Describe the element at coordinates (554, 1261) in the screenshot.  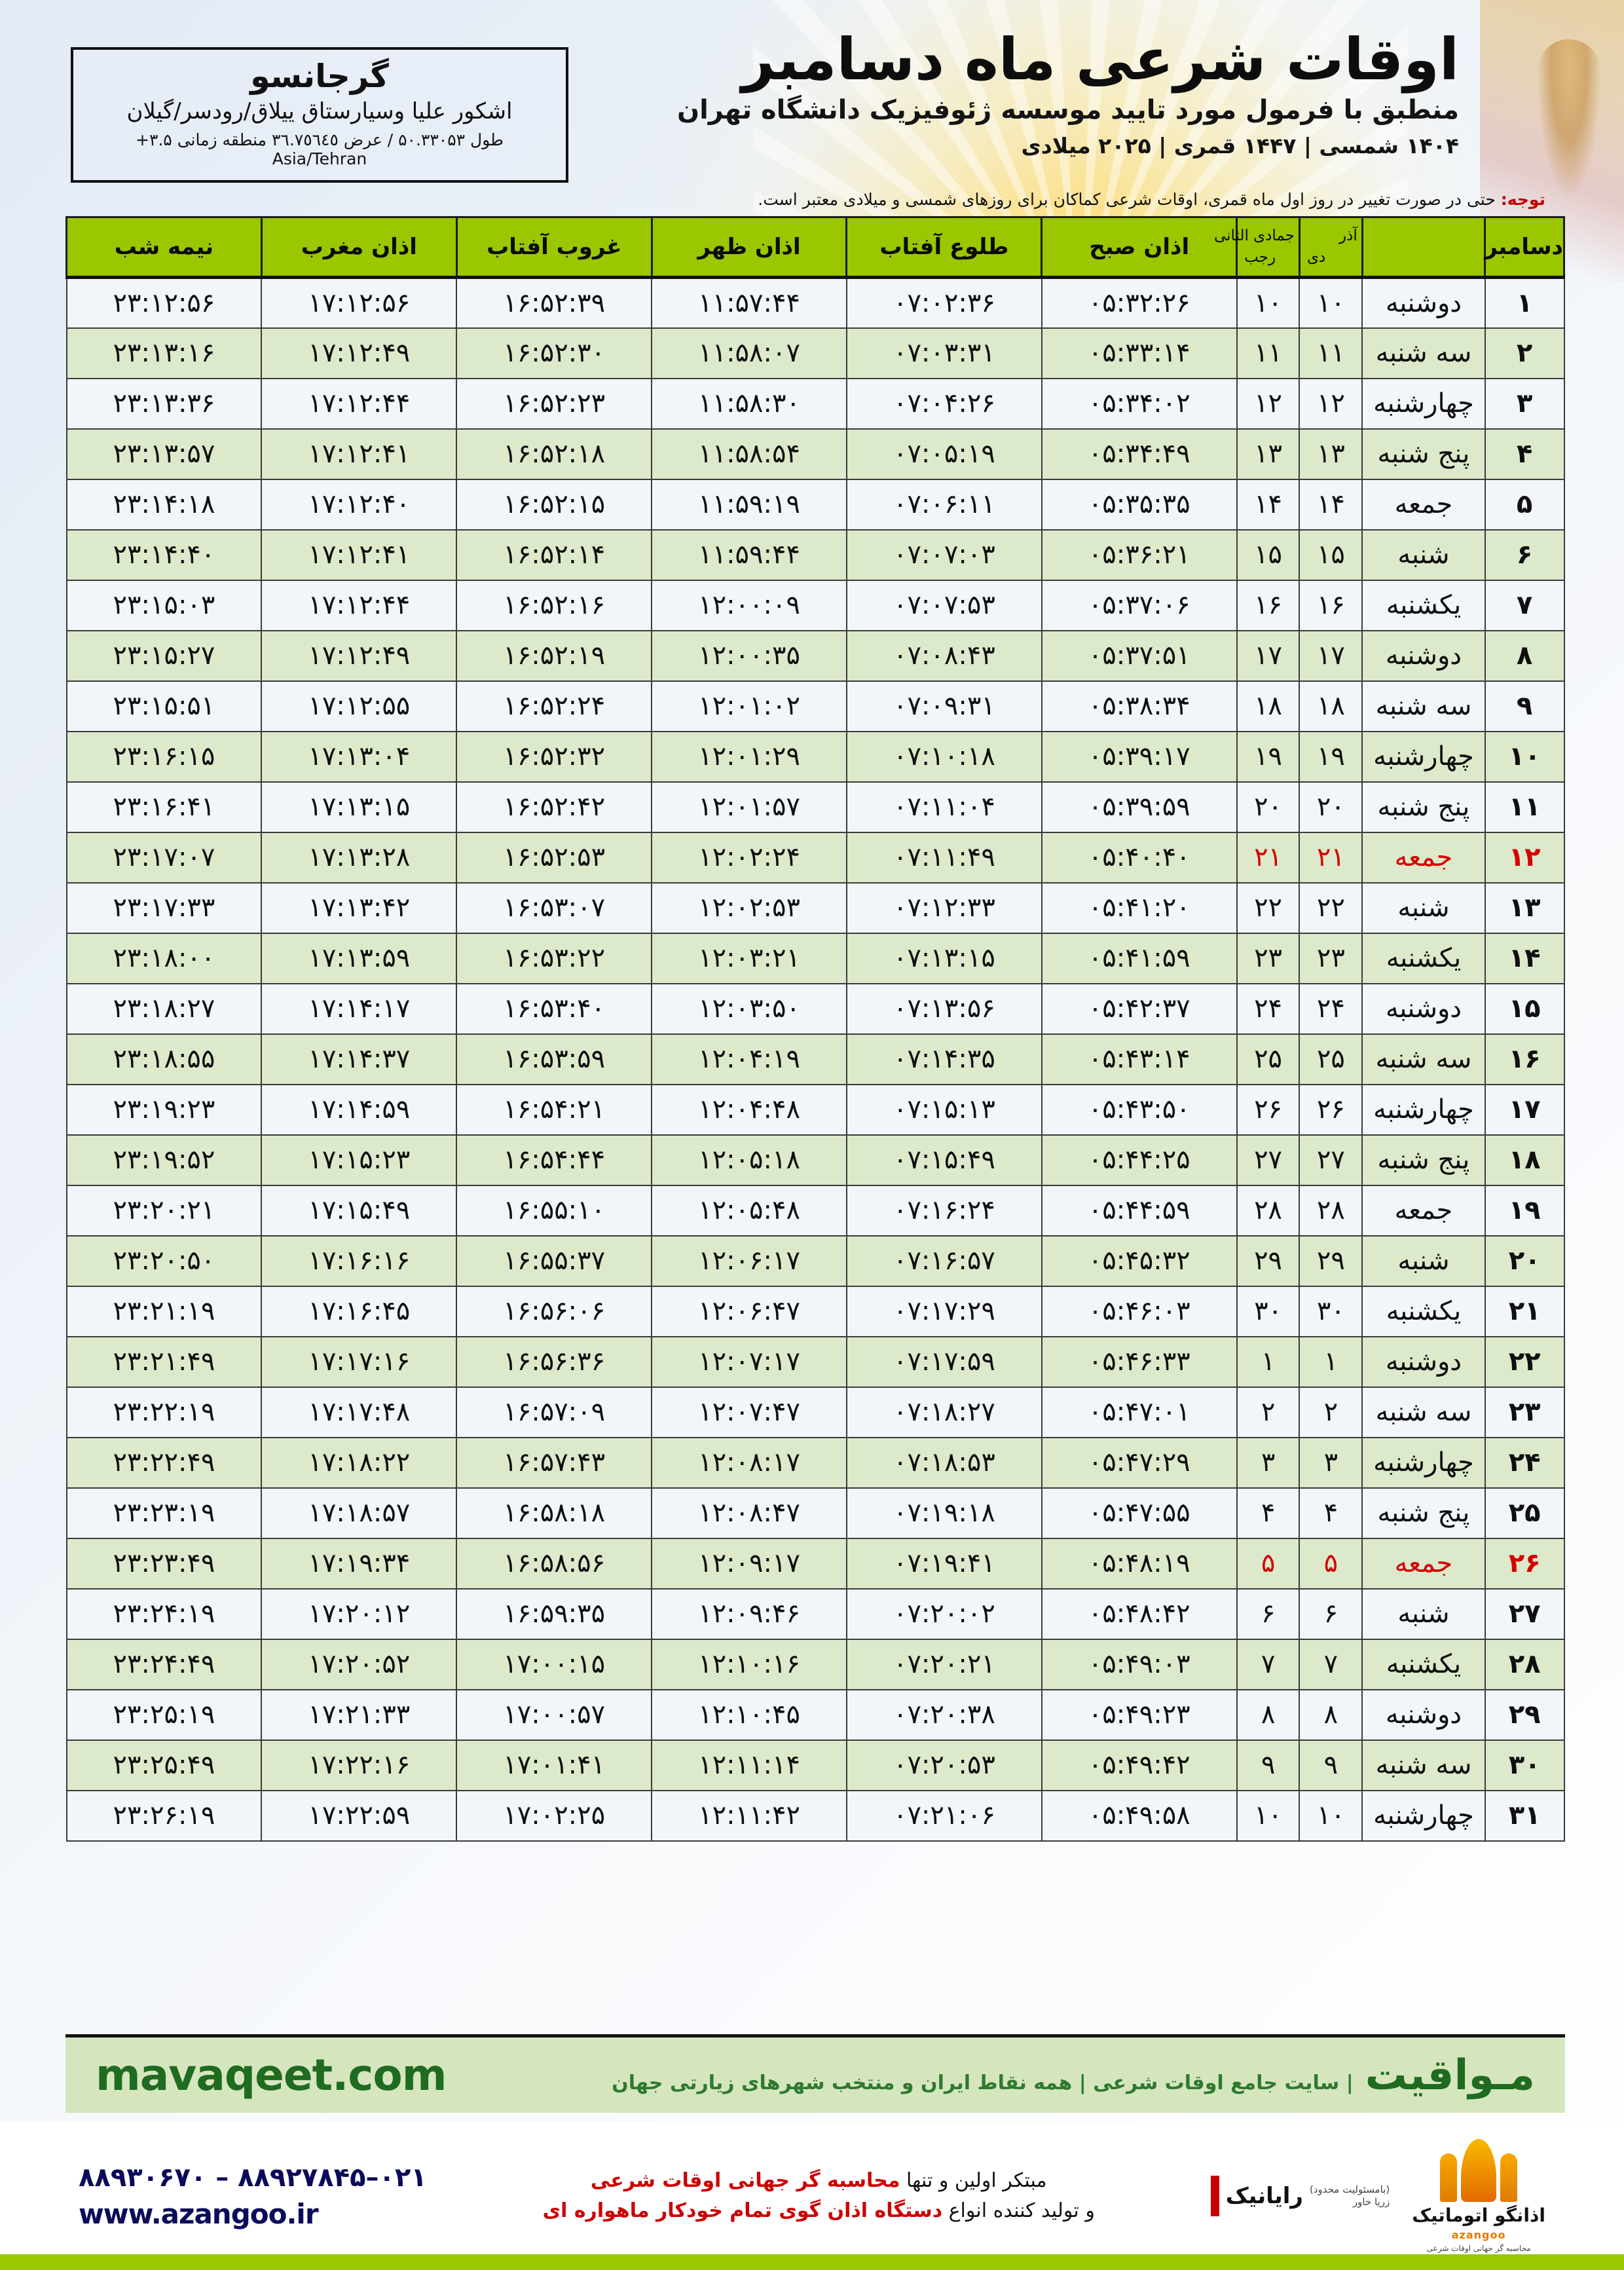
I see `cell-sunset: ۱۶:۵۵:۳۷` at that location.